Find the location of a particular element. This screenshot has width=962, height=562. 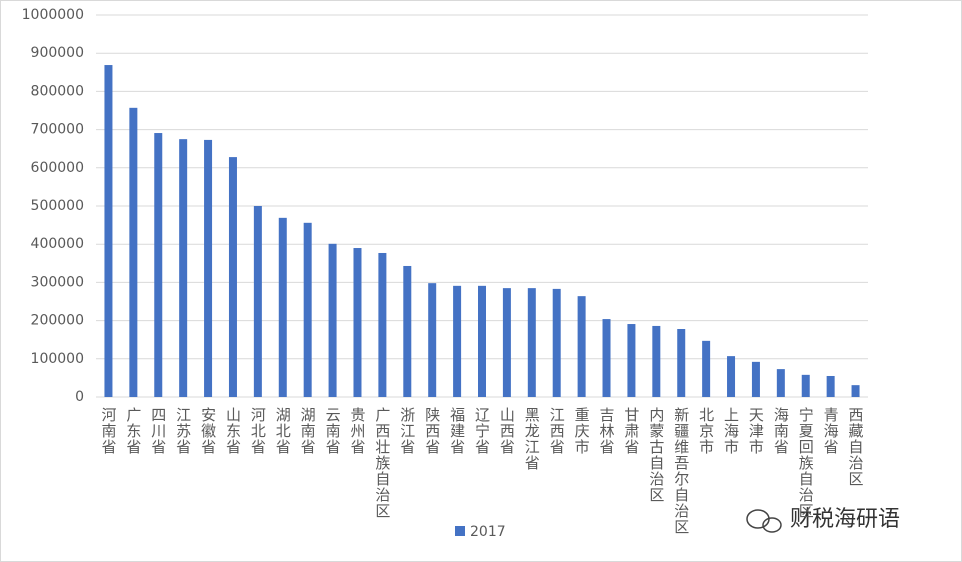

x-tick-label: 河南省 is located at coordinates (108, 431).